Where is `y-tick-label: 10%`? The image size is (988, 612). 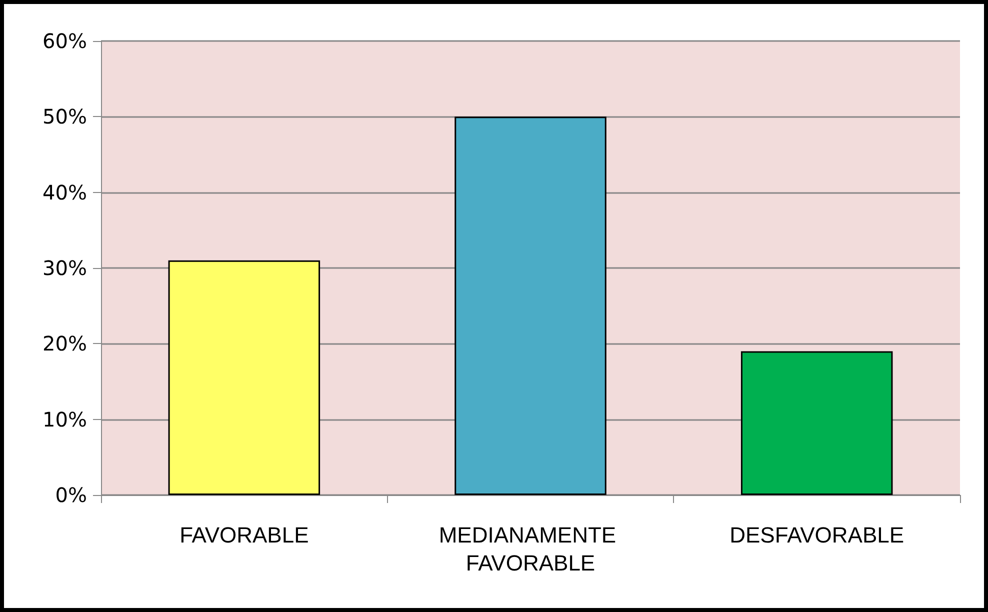
y-tick-label: 10% is located at coordinates (64, 419).